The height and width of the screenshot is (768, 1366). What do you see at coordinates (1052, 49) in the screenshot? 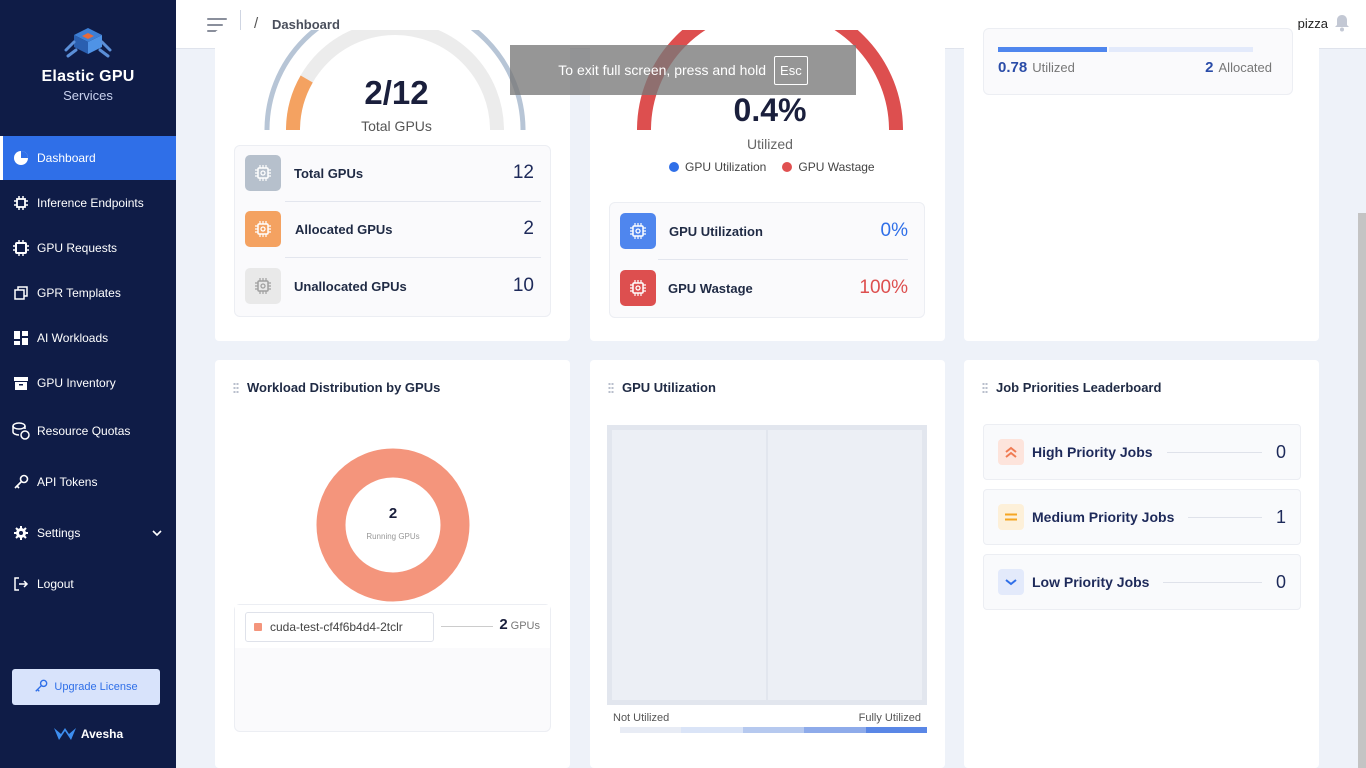
I see `utilized-bar` at bounding box center [1052, 49].